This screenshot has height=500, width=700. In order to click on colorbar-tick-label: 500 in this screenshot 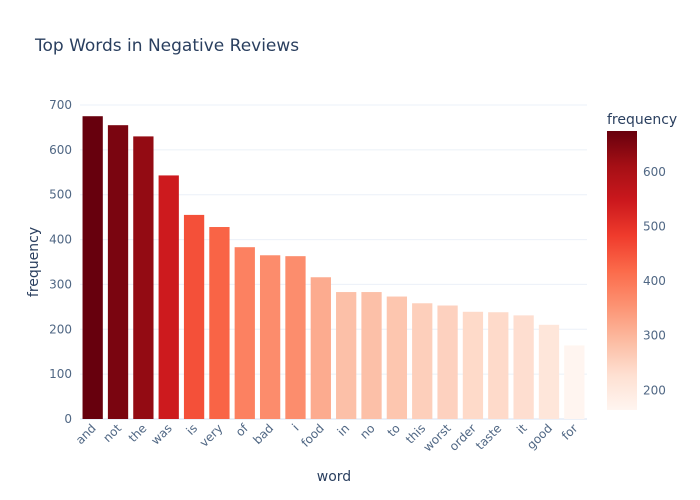, I will do `click(654, 227)`.